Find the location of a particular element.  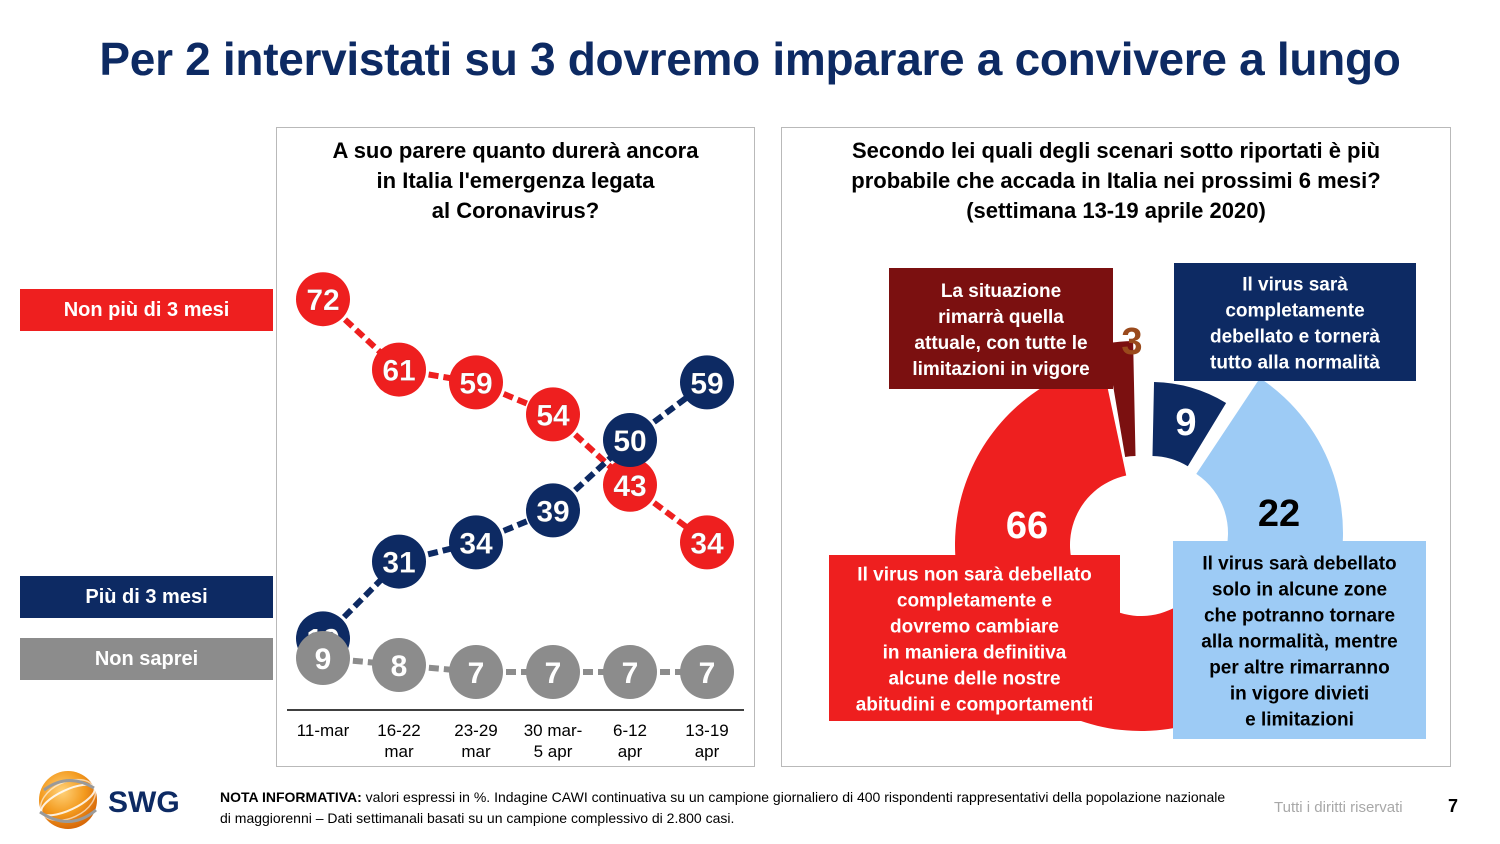

callout-text-debellato-alcune-zone: che potranno tornare is located at coordinates (1299, 615).